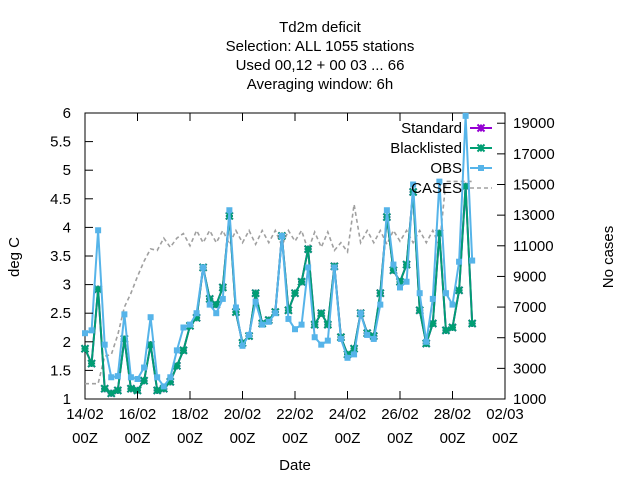  Describe the element at coordinates (60, 199) in the screenshot. I see `y-tick-label: 4.5` at that location.